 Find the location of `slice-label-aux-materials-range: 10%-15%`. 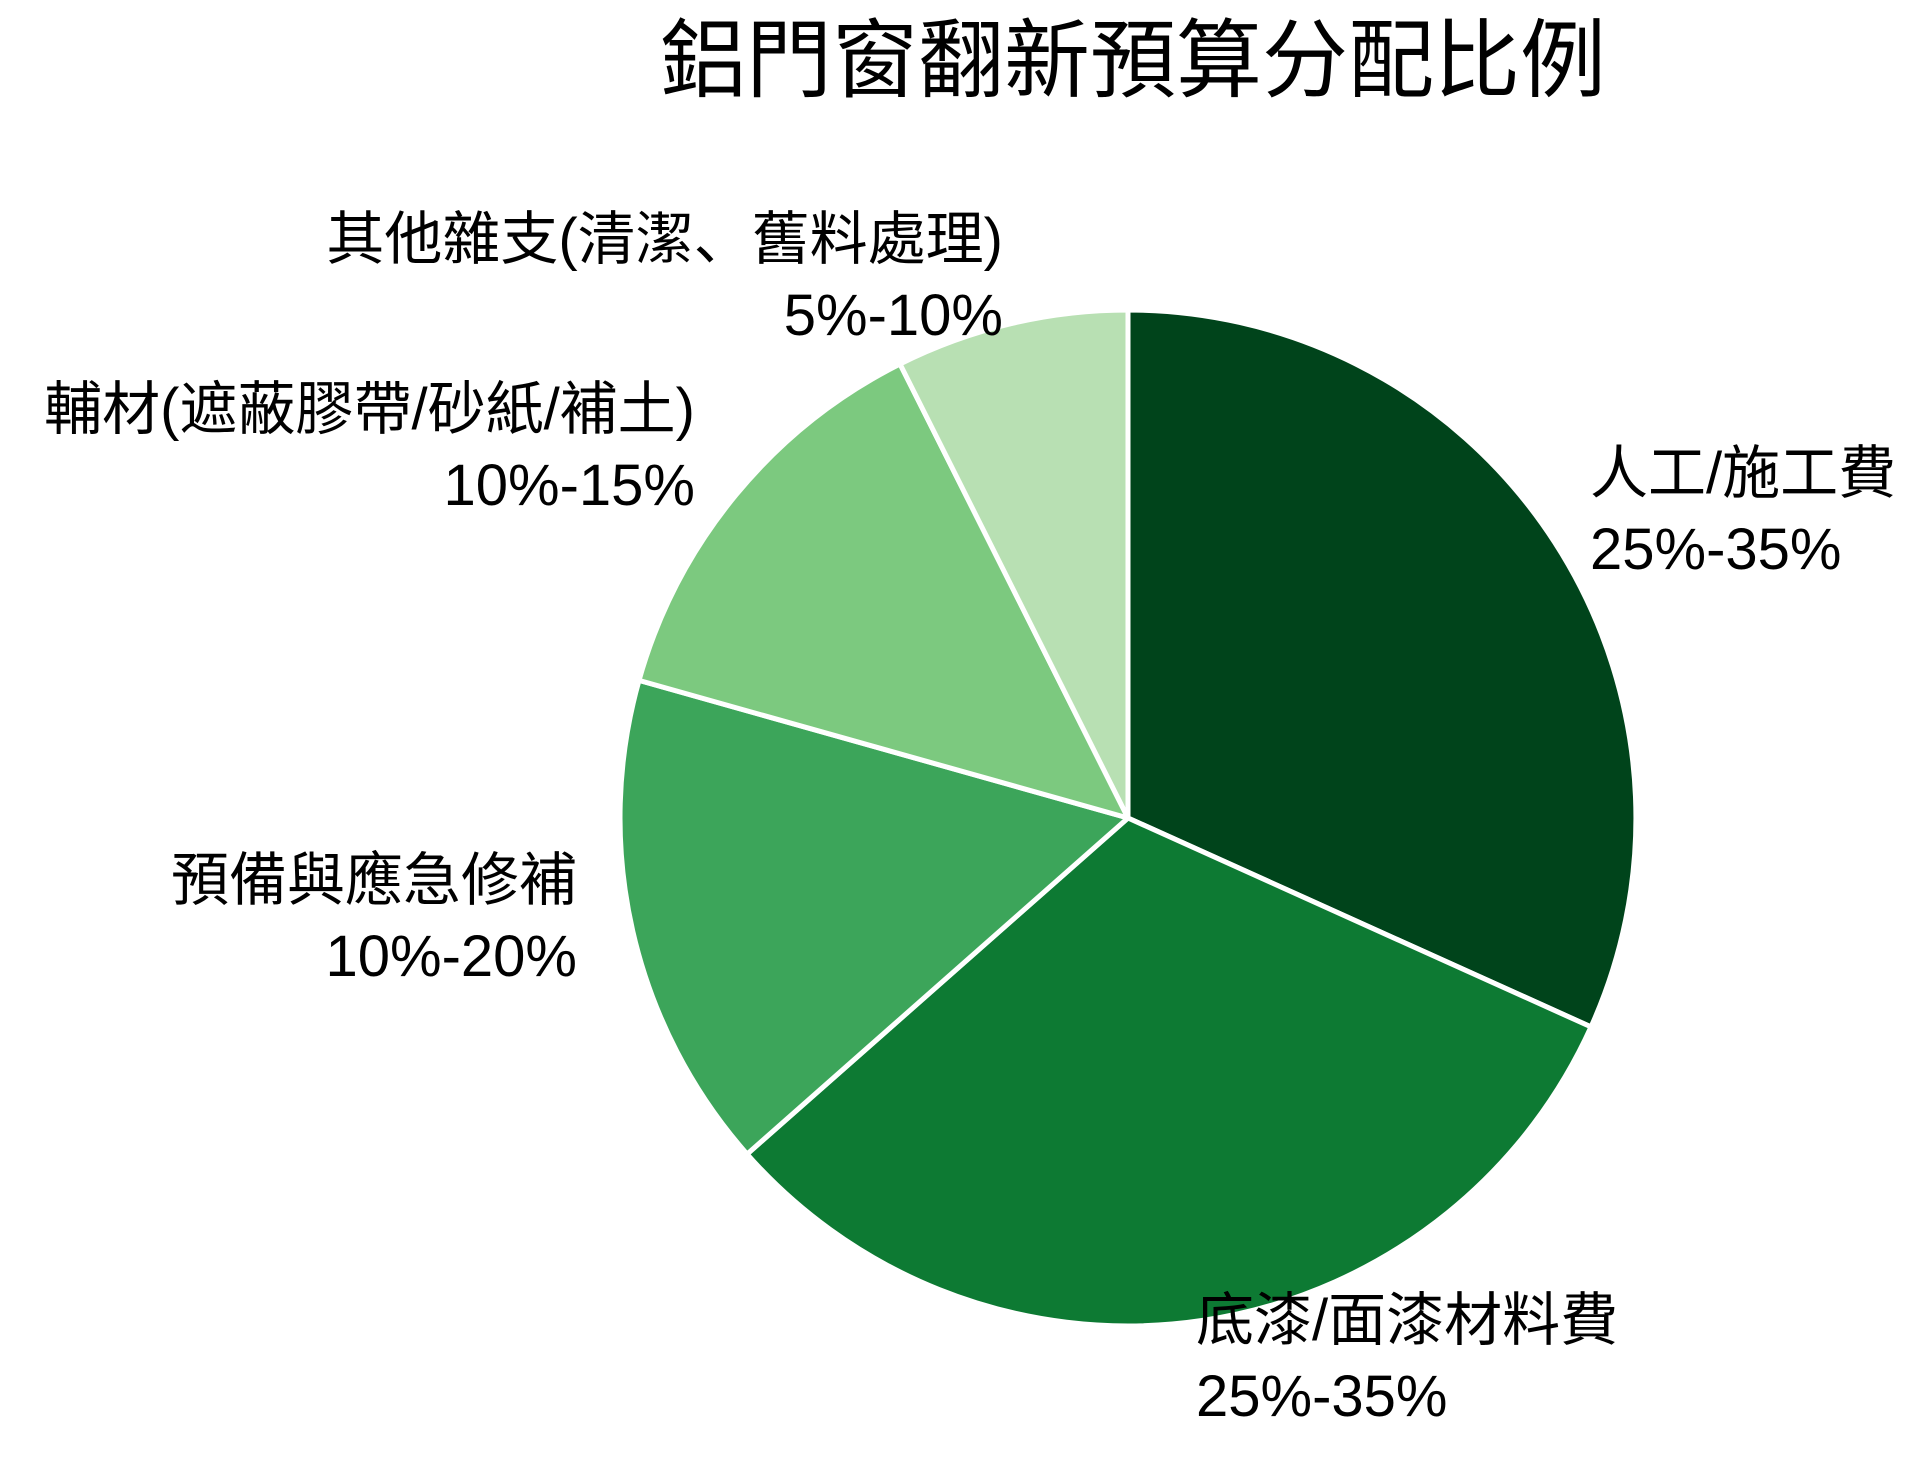

slice-label-aux-materials-range: 10%-15% is located at coordinates (569, 485).